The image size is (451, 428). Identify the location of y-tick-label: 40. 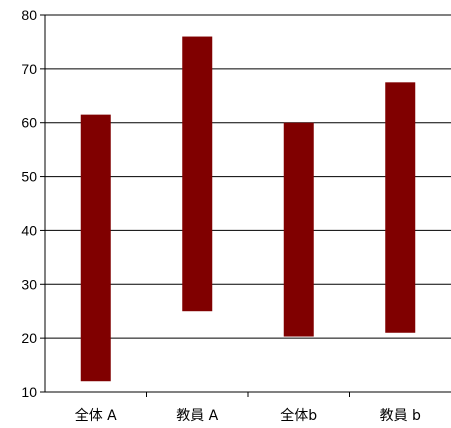
(29, 230).